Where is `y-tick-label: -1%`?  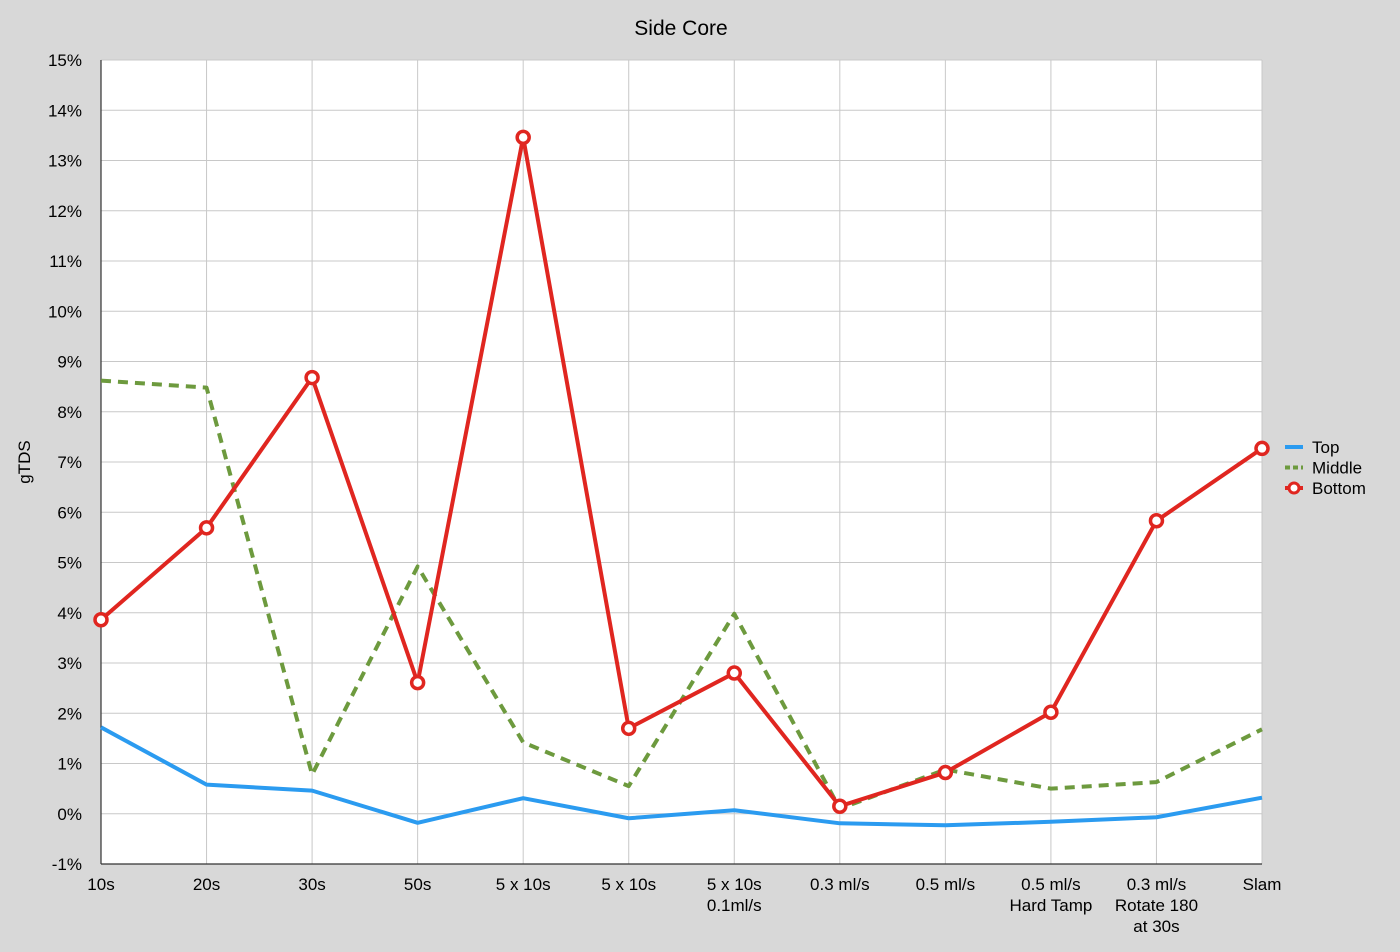
y-tick-label: -1% is located at coordinates (67, 864).